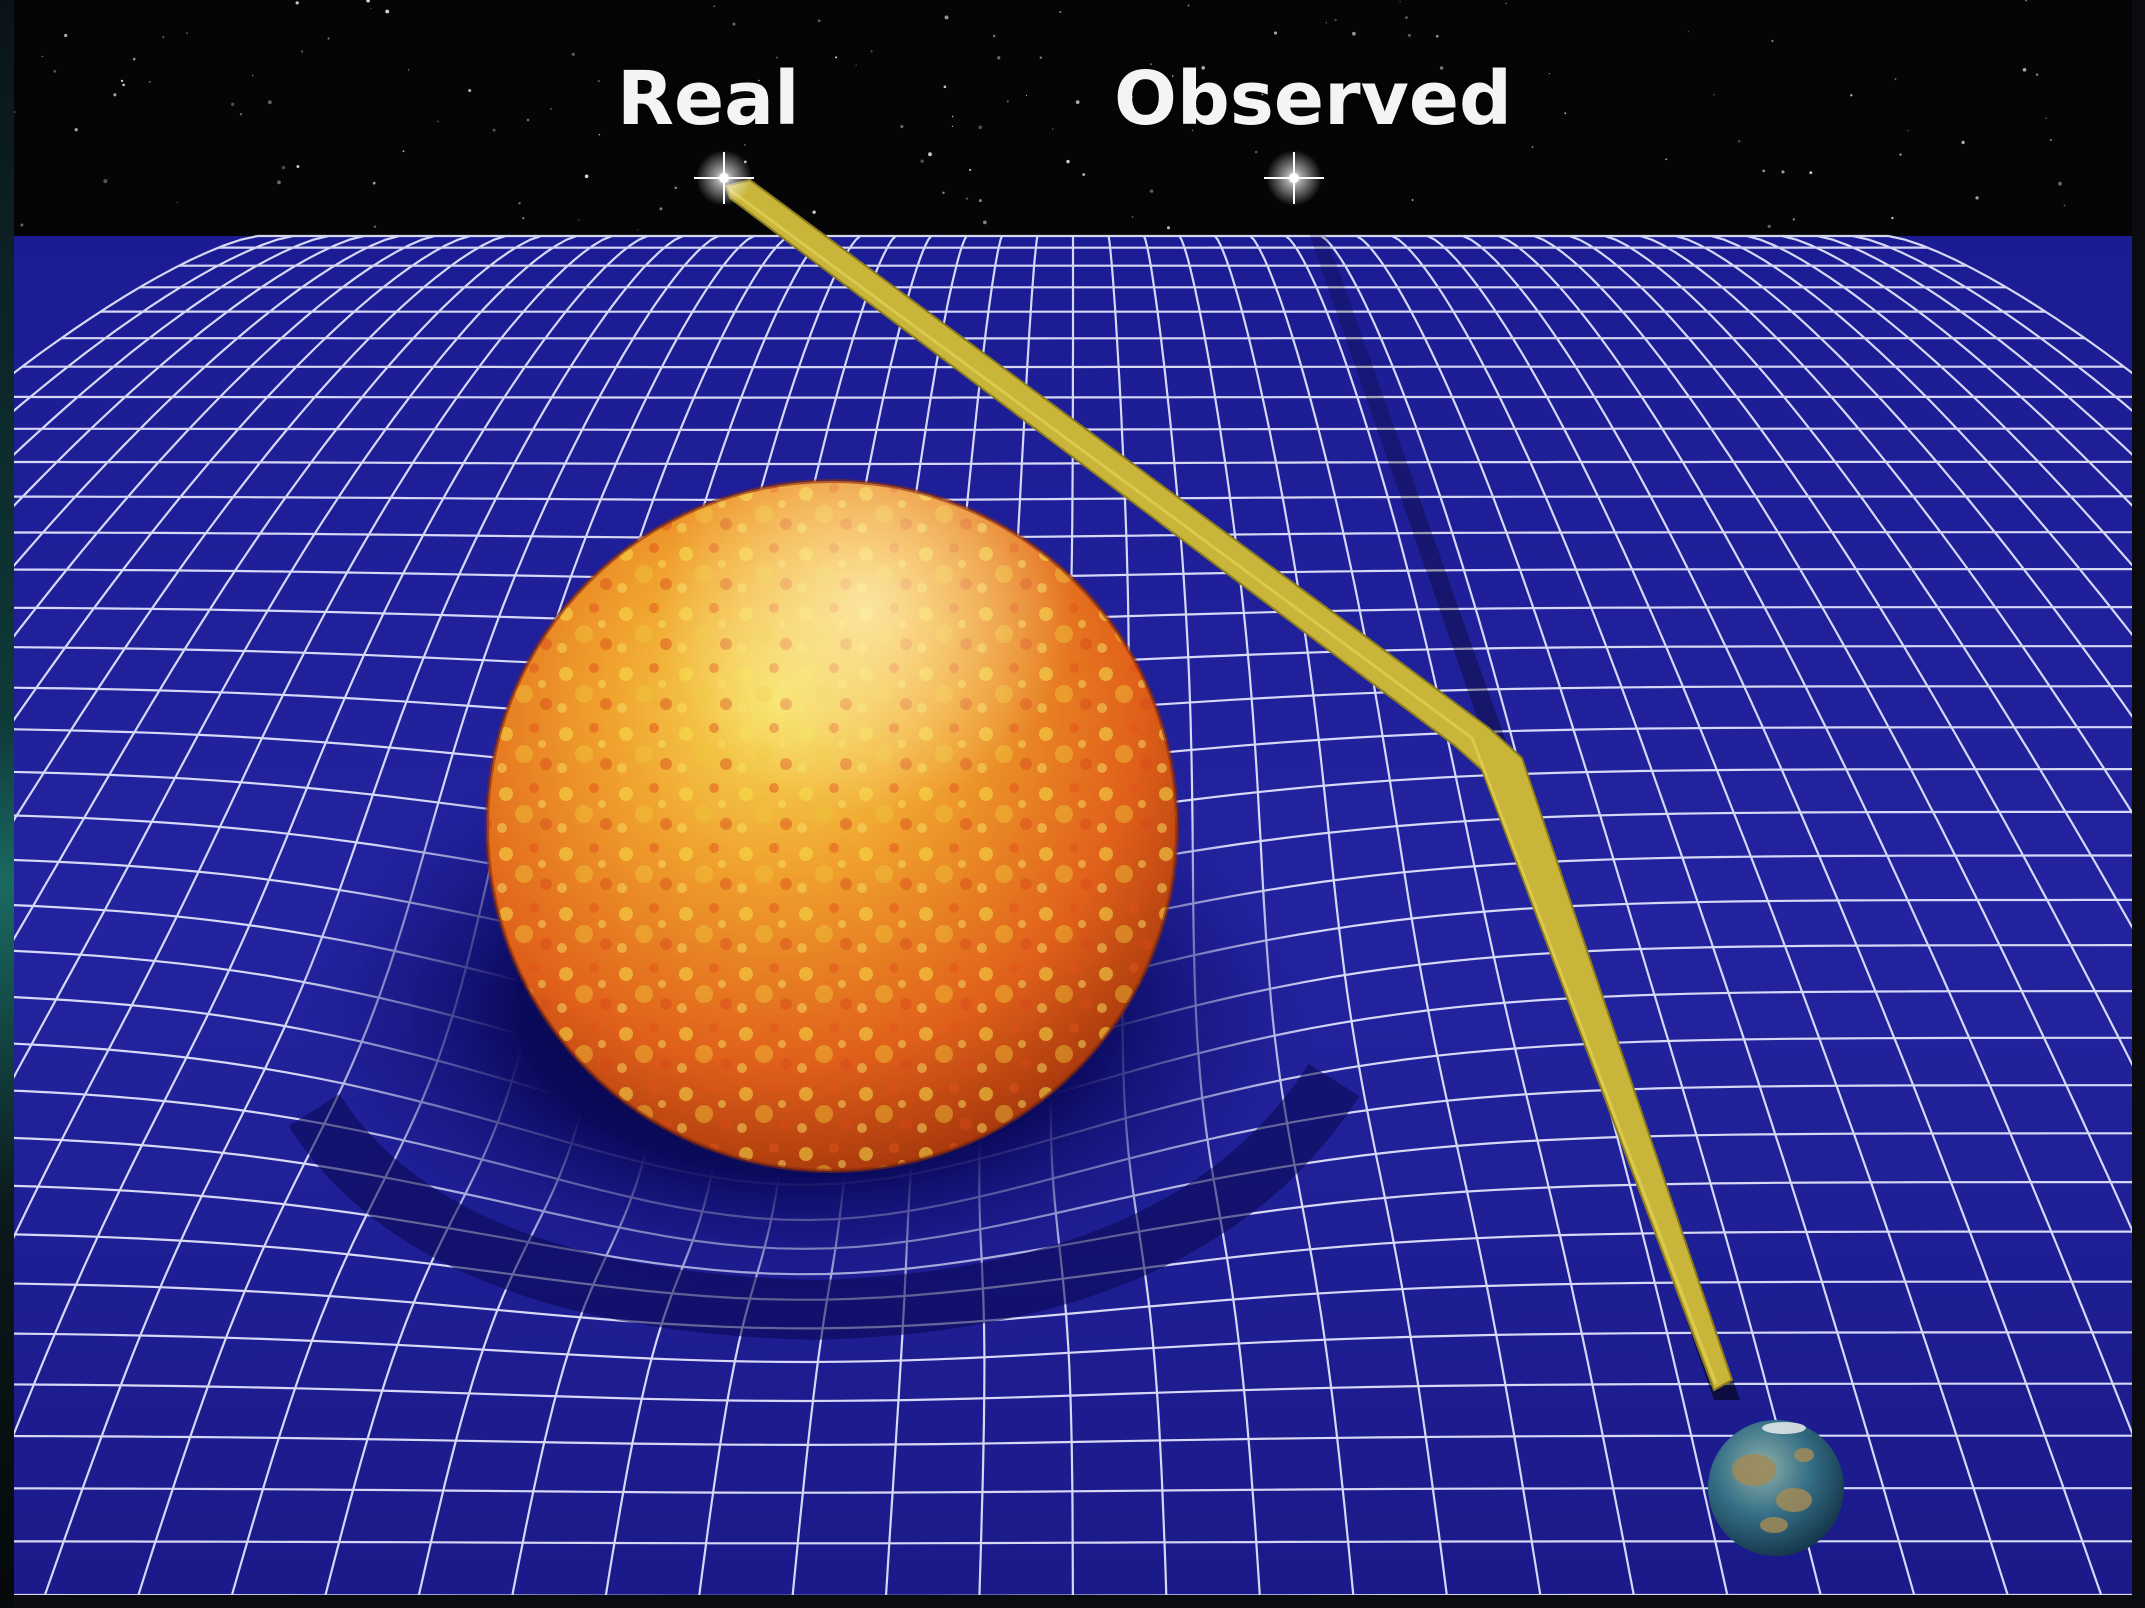 The image size is (2145, 1608). Describe the element at coordinates (824, 1202) in the screenshot. I see `gravity-well-rim` at that location.